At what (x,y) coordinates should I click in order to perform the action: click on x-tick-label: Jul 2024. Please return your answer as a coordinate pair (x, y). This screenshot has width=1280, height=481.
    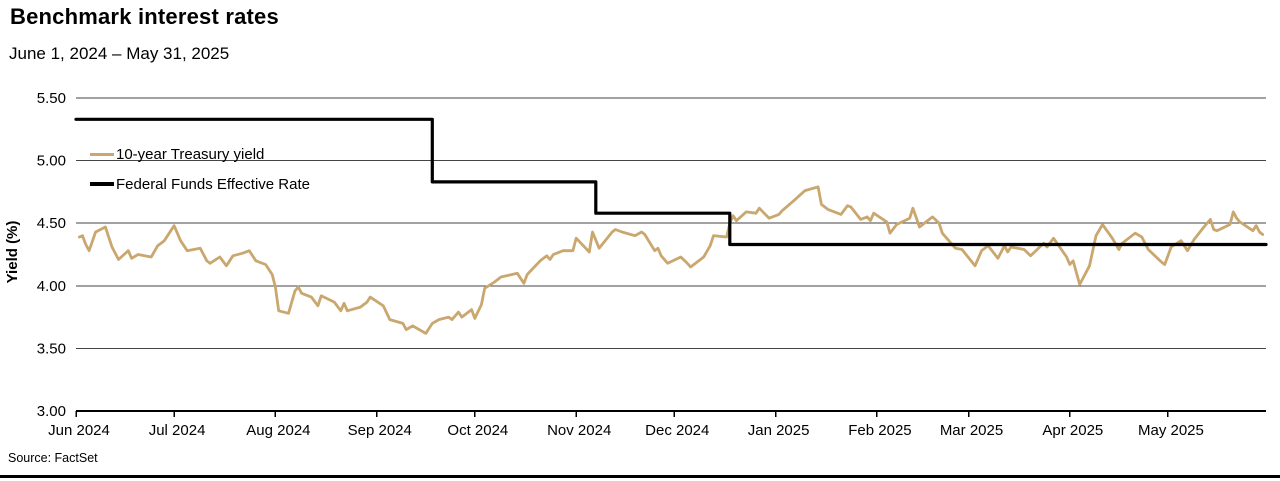
    Looking at the image, I should click on (177, 430).